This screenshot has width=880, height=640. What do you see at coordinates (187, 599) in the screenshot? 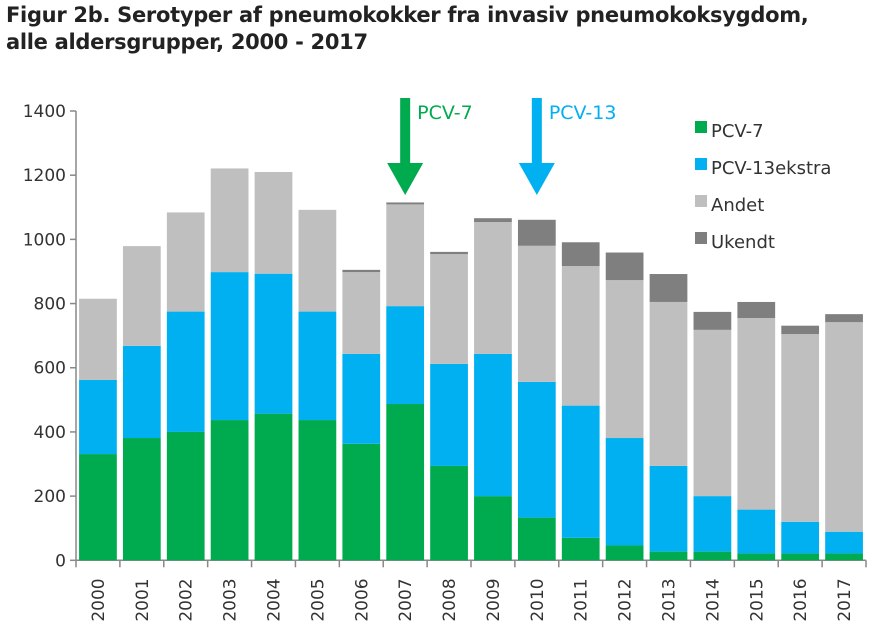
I see `x-tick-label: 2002` at bounding box center [187, 599].